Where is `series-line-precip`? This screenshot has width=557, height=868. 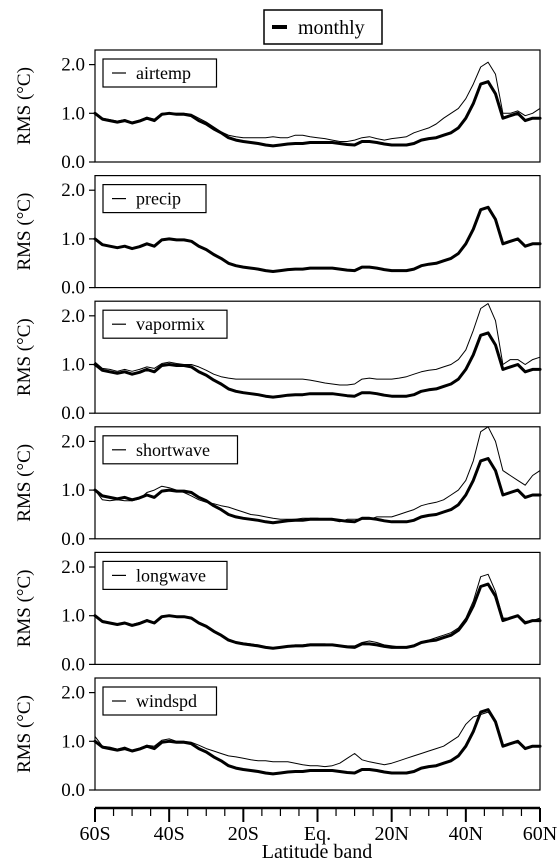 series-line-precip is located at coordinates (317, 239).